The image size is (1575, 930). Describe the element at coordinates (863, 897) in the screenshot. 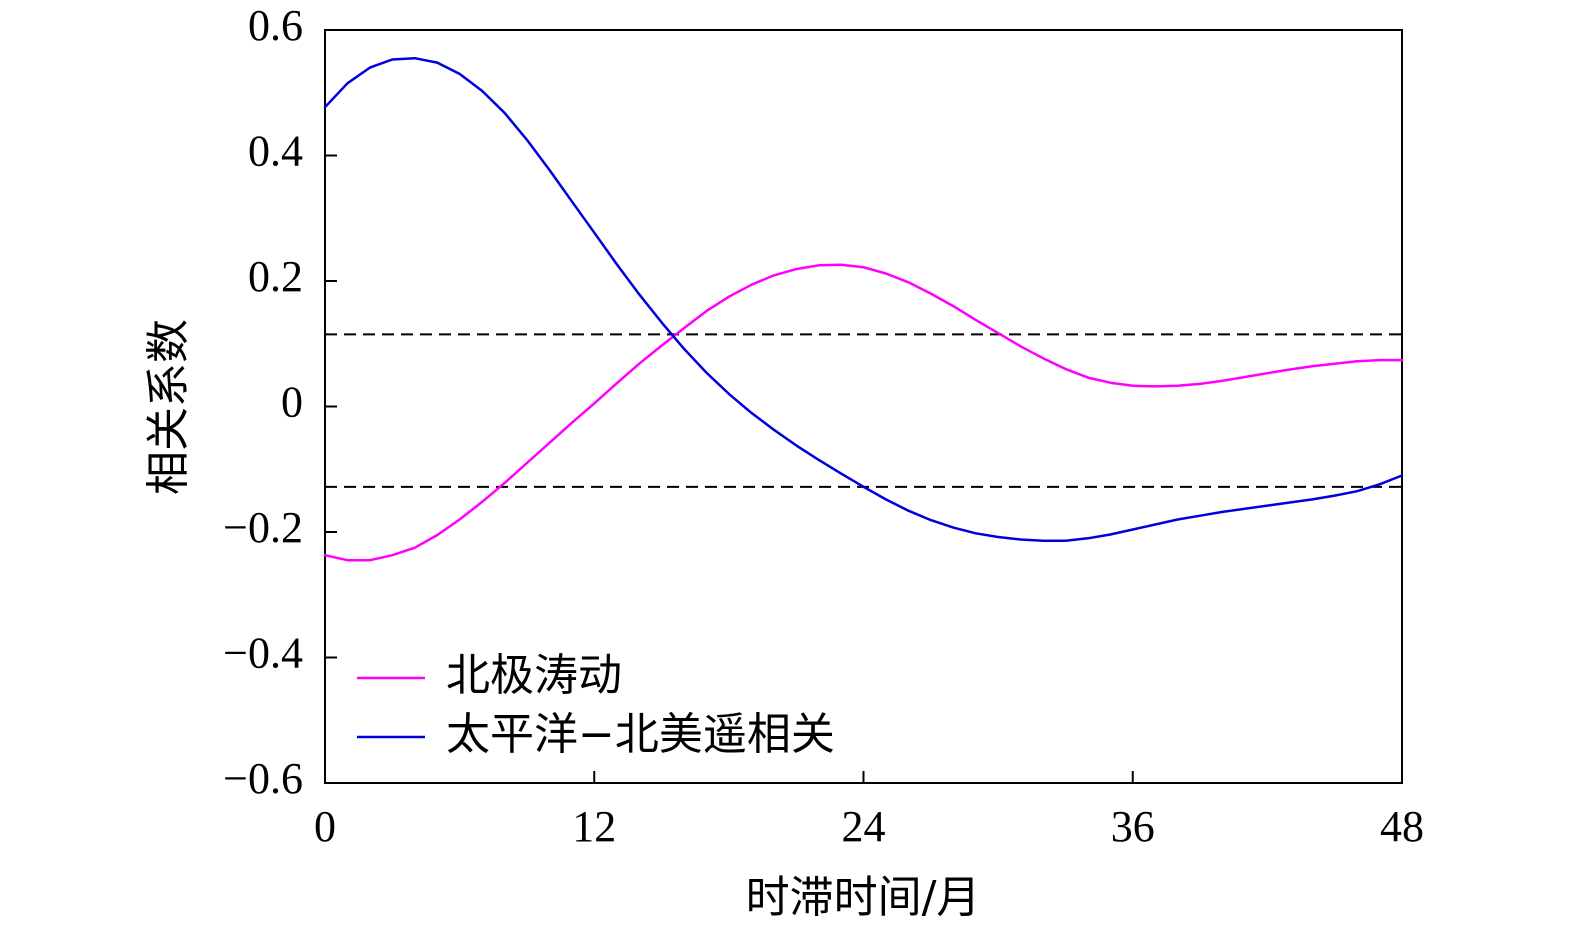

I see `x-axis-title: 时滞时间/月` at that location.